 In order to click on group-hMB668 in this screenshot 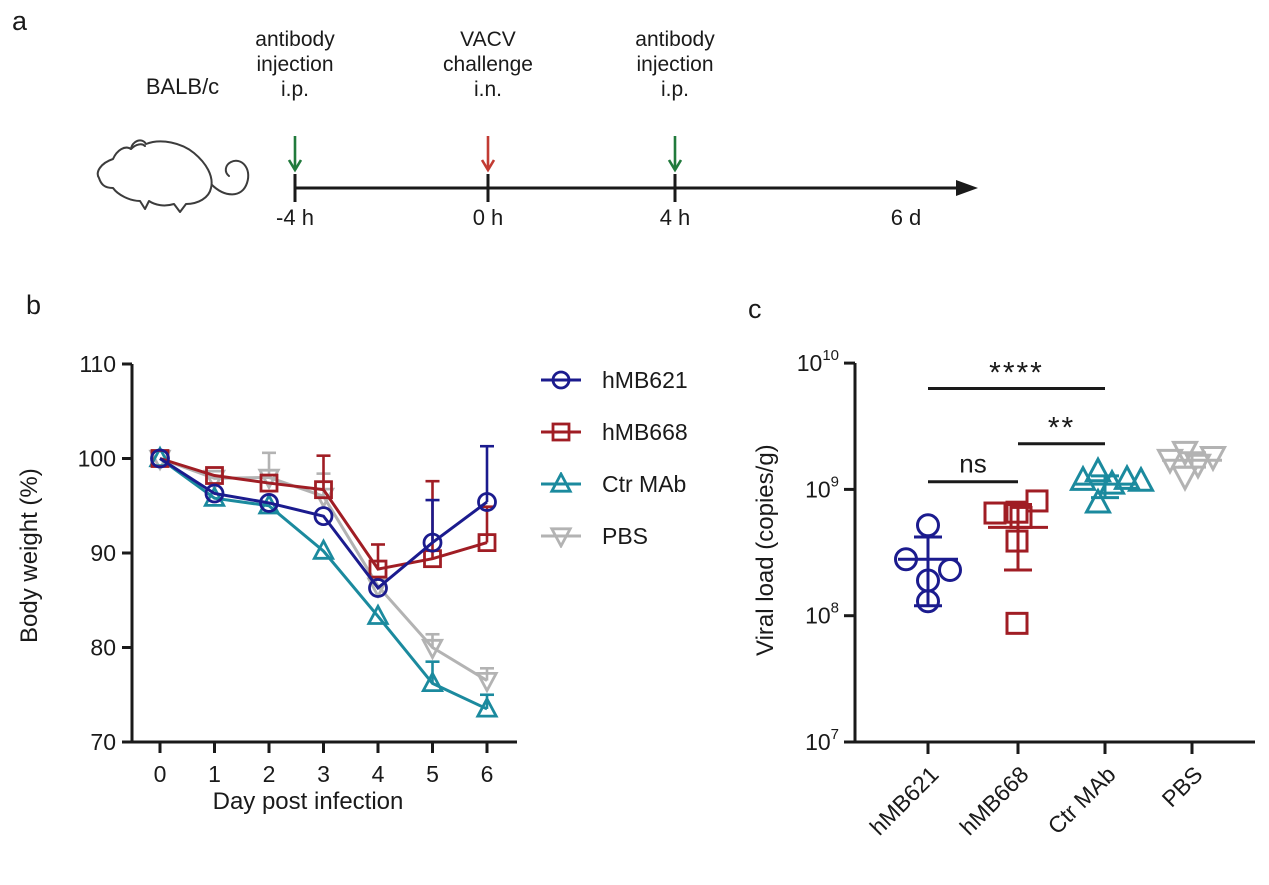, I will do `click(1016, 562)`.